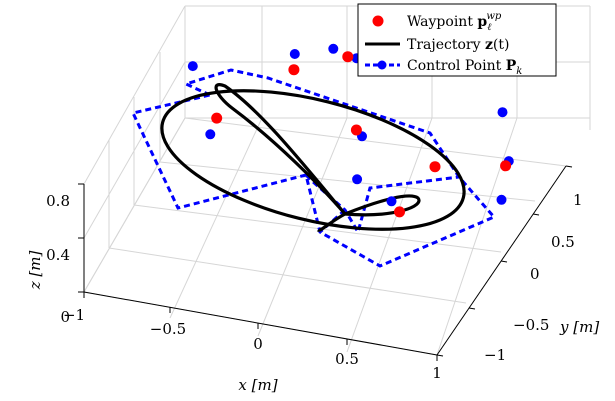 Image resolution: width=615 pixels, height=401 pixels. I want to click on z-tick-label: 0, so click(65, 317).